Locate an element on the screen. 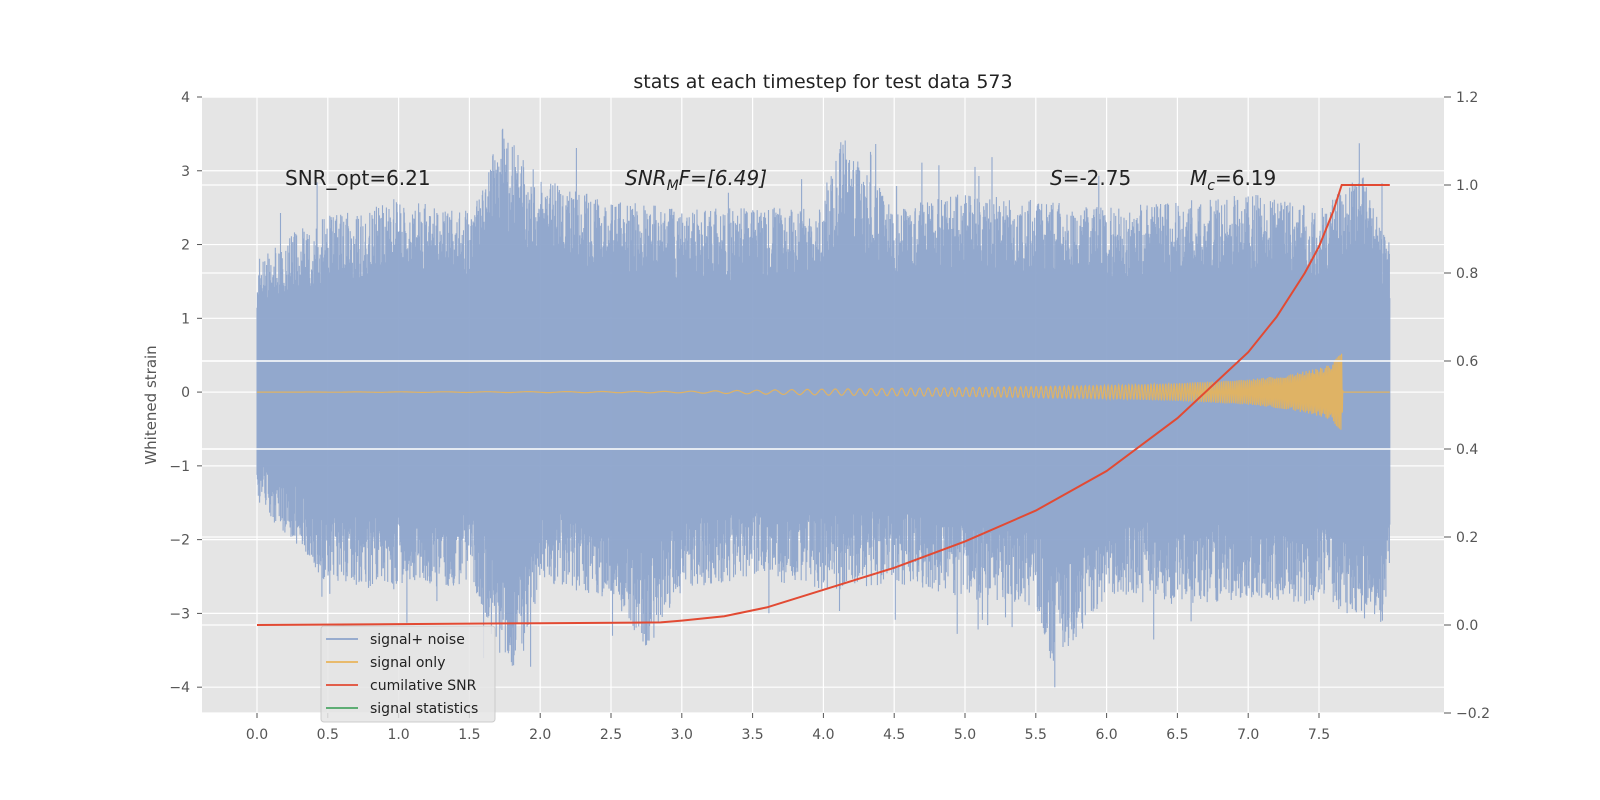  annotation-mc-sub: c is located at coordinates (1211, 186).